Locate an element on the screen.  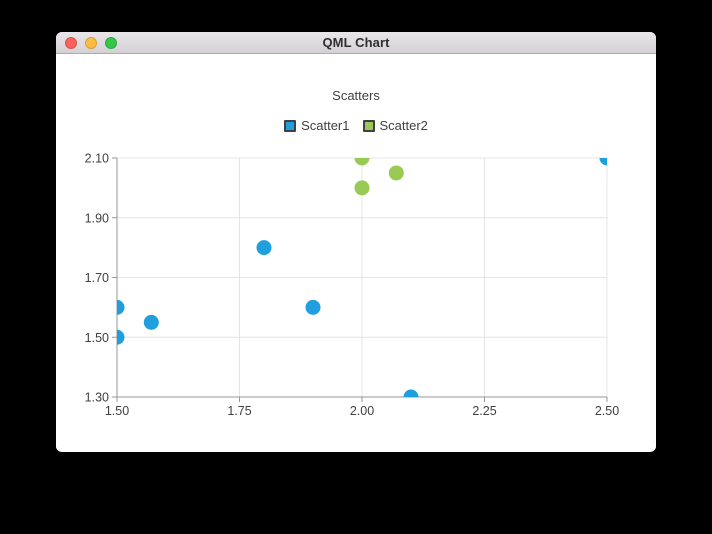
scatter2-marker-icon is located at coordinates (368, 125).